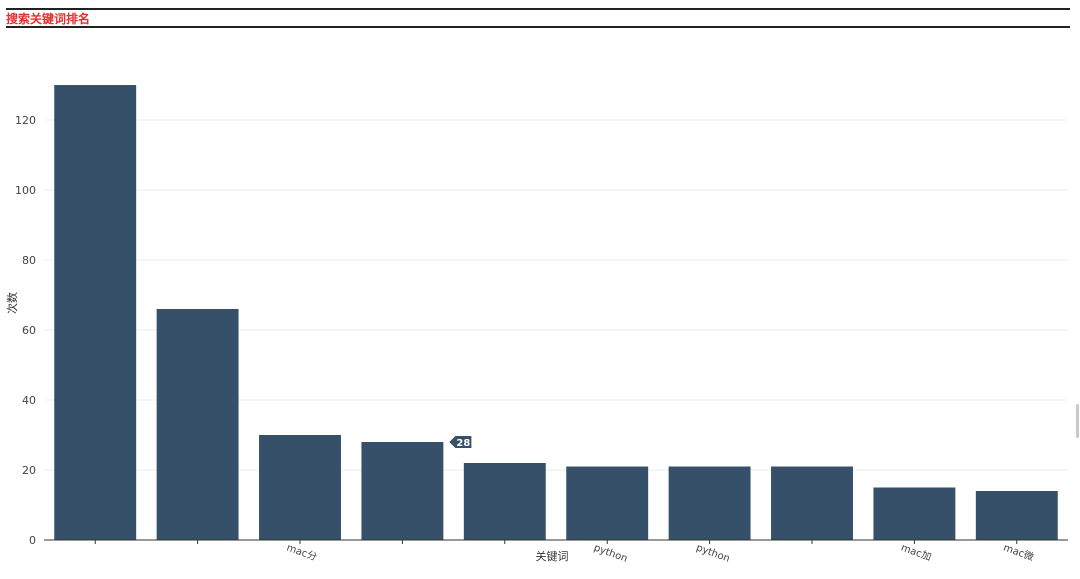  What do you see at coordinates (29, 330) in the screenshot?
I see `y-tick-label: 60` at bounding box center [29, 330].